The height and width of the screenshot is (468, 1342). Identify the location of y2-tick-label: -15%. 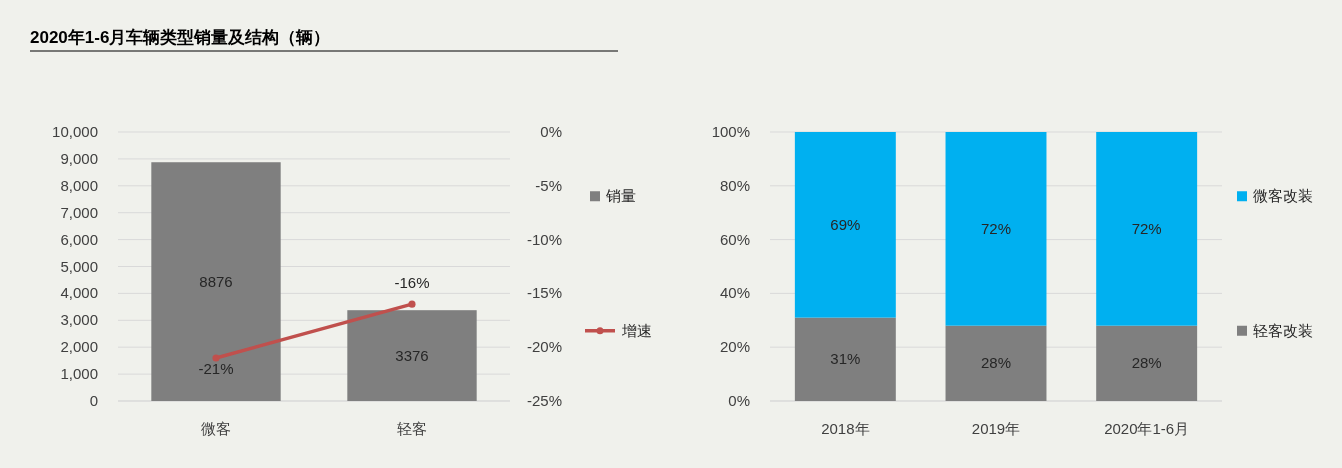
(544, 293).